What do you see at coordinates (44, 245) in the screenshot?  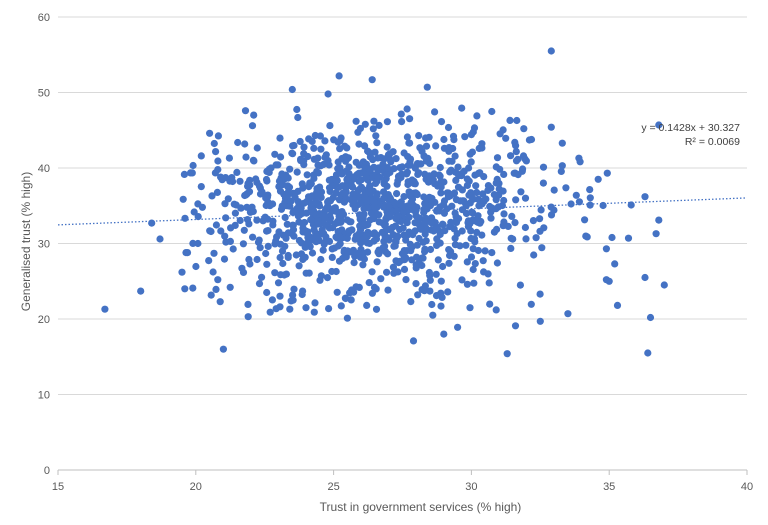 I see `y-tick-label: 30` at bounding box center [44, 245].